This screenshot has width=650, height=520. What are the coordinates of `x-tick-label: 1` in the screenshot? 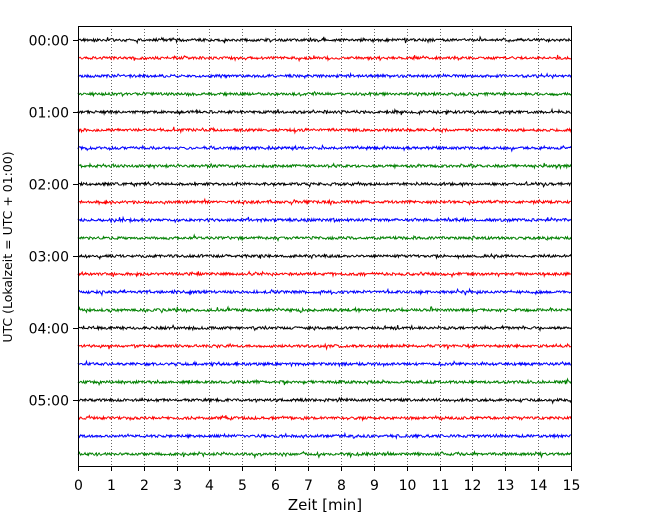 It's located at (111, 486).